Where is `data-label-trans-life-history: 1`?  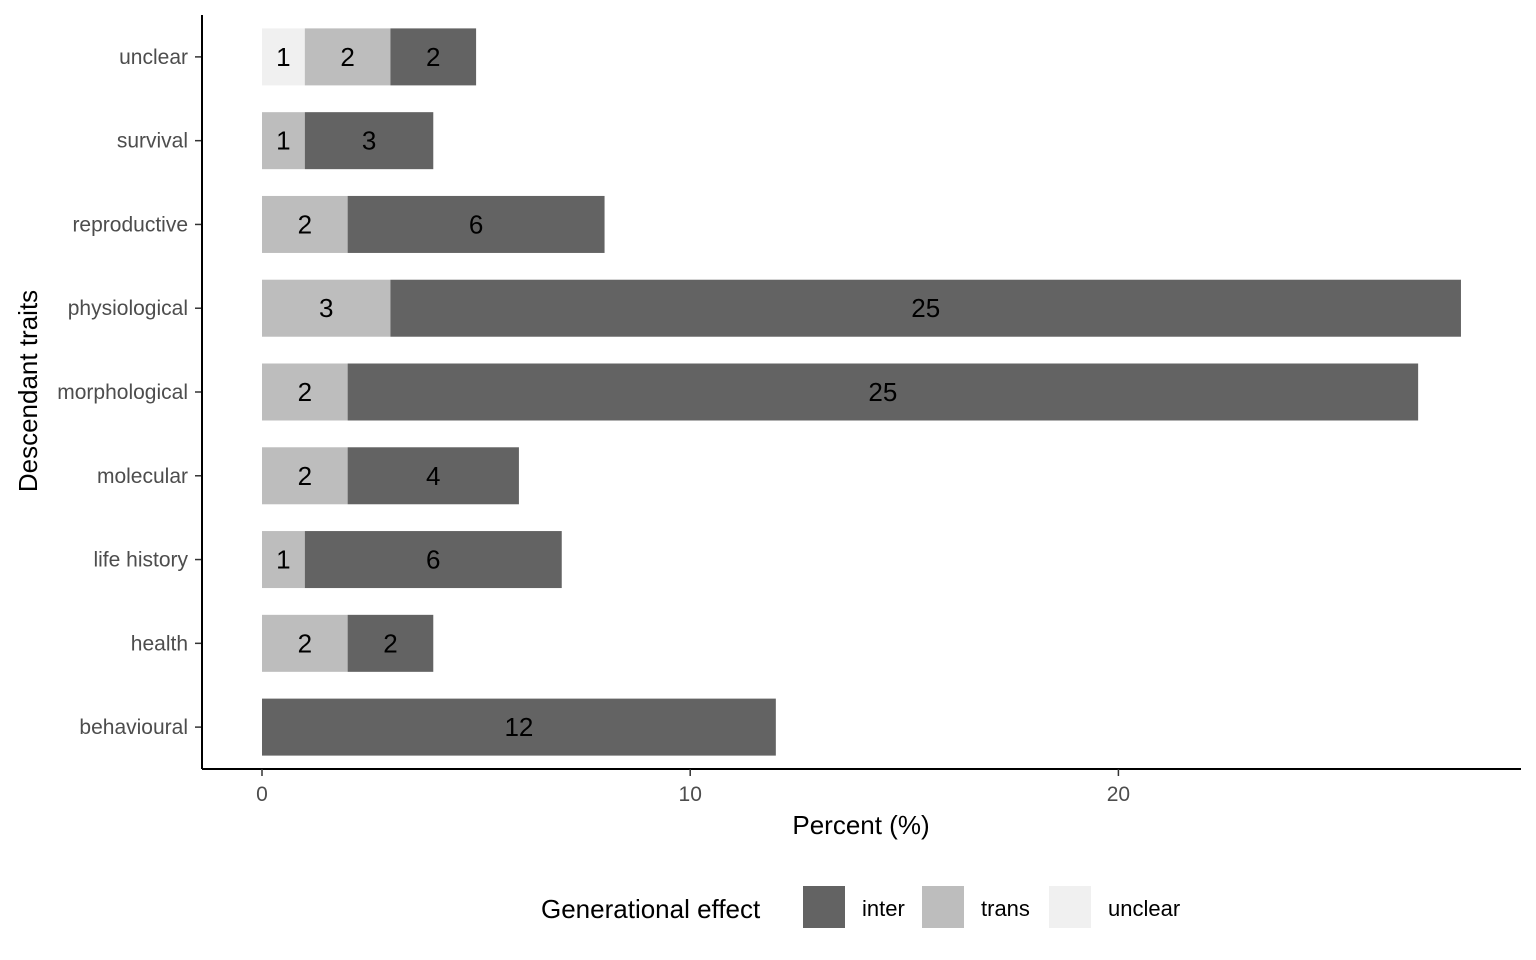
data-label-trans-life-history: 1 is located at coordinates (283, 560).